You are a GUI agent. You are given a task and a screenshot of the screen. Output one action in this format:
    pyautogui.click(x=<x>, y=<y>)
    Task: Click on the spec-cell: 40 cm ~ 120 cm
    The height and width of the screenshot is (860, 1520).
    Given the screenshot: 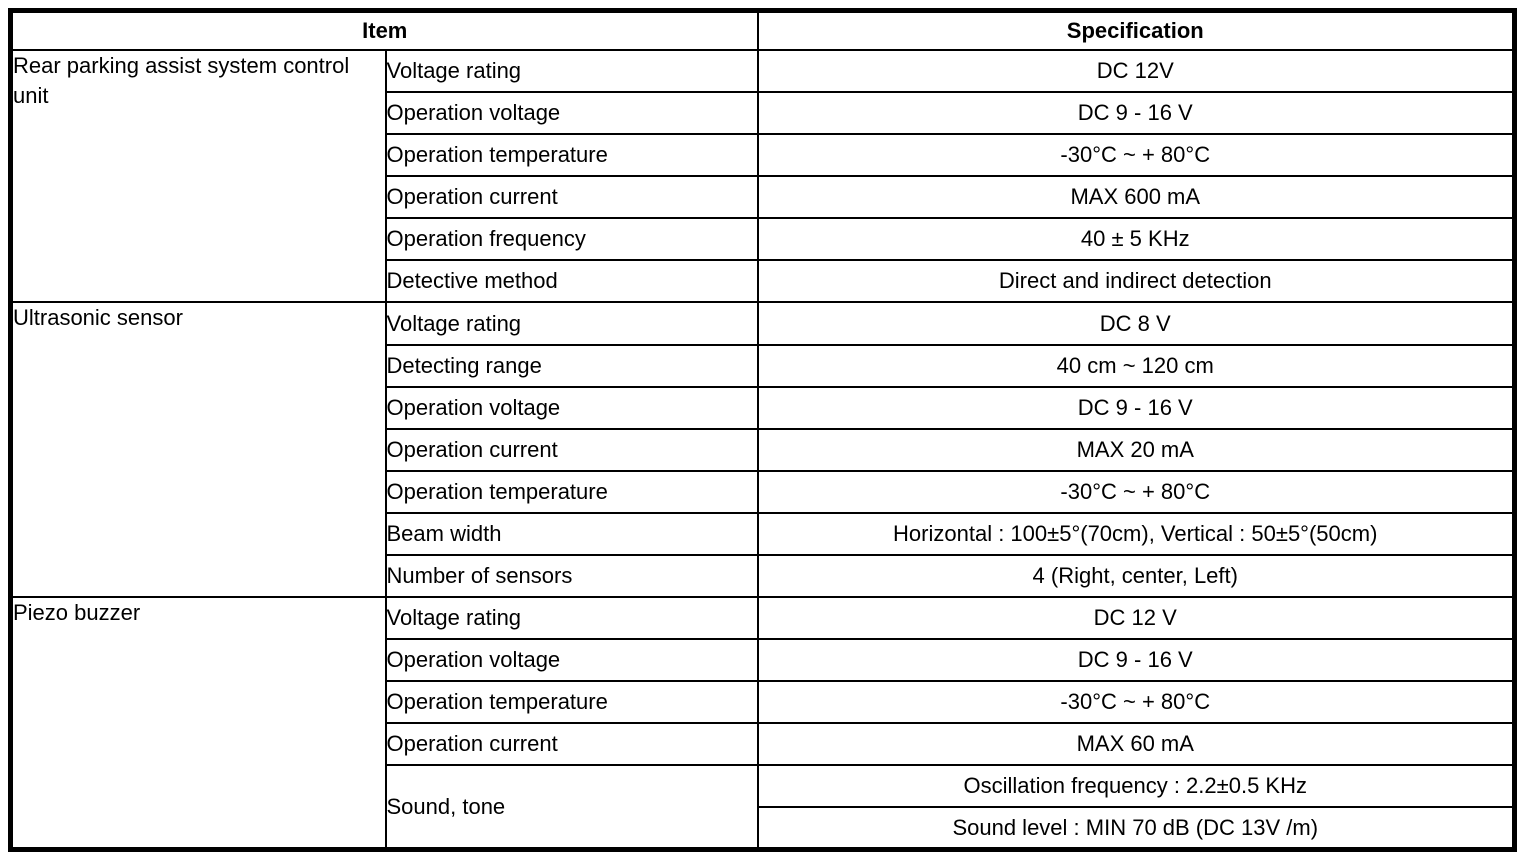 What is the action you would take?
    pyautogui.click(x=1136, y=365)
    